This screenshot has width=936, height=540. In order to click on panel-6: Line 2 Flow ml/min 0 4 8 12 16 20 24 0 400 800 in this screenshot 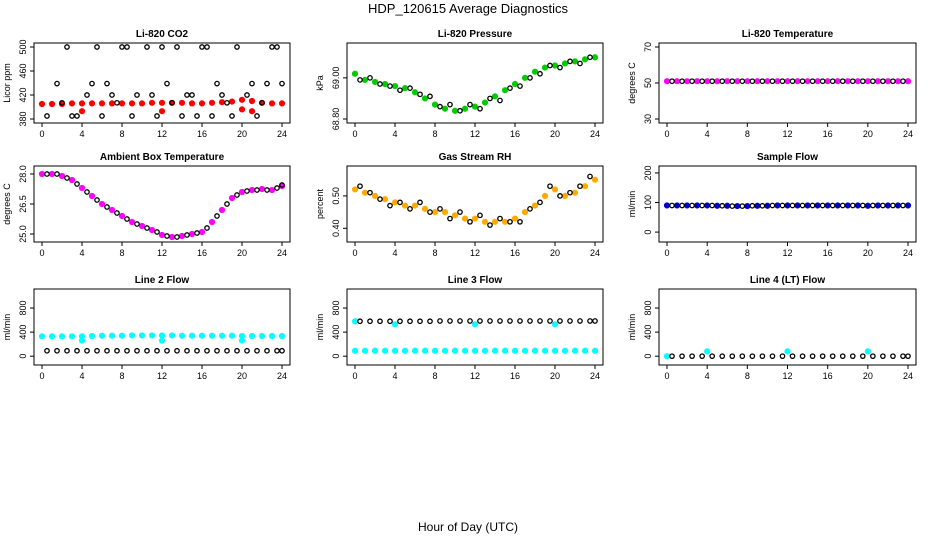, I will do `click(146, 328)`.